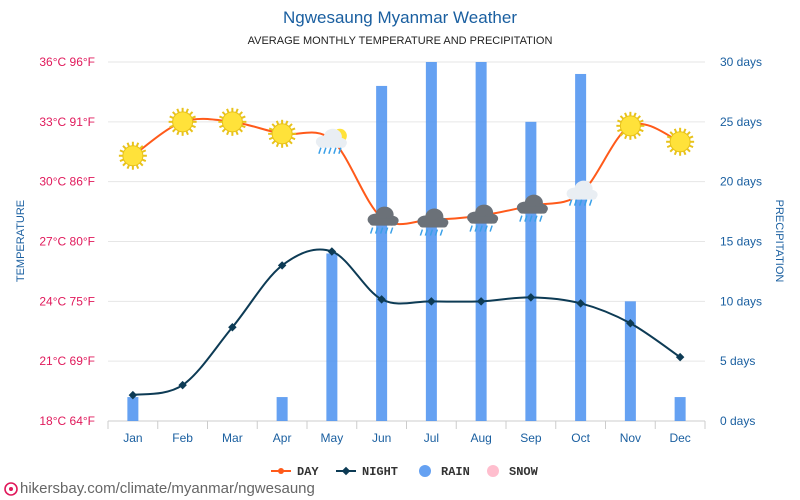  What do you see at coordinates (381, 438) in the screenshot?
I see `x-tick-label: Jun` at bounding box center [381, 438].